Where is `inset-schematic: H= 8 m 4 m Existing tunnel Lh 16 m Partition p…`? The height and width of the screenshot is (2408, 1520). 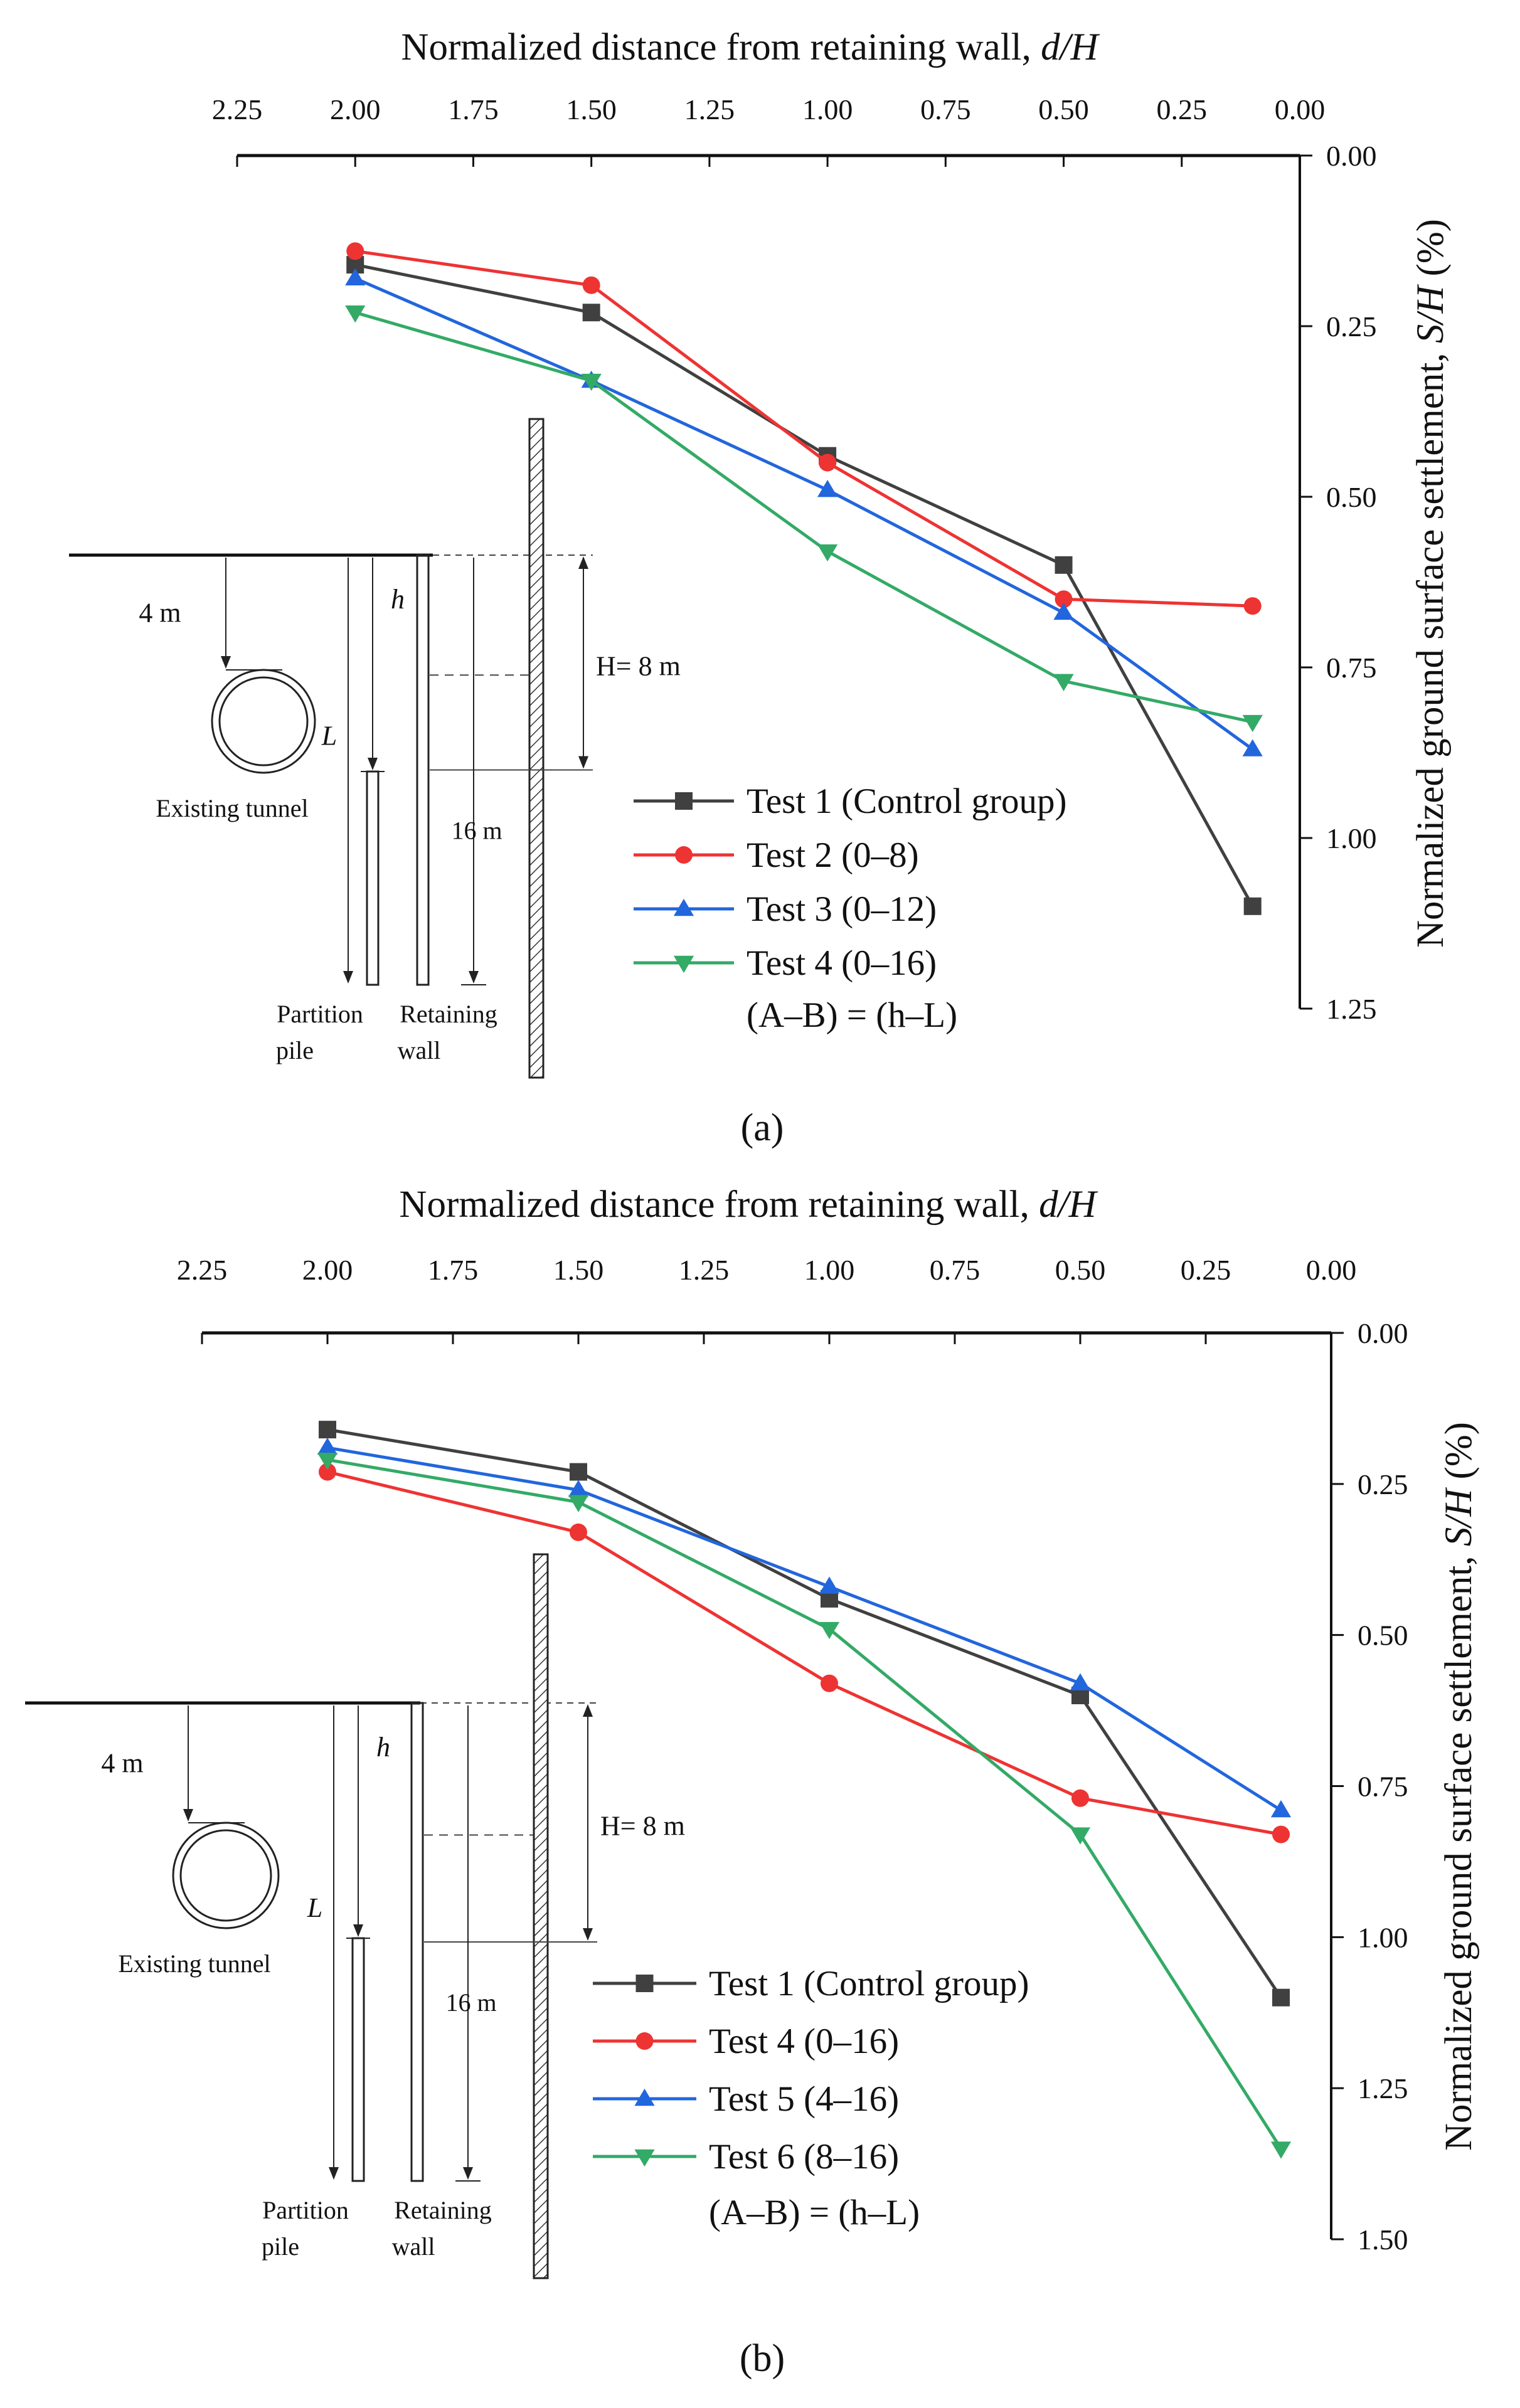
inset-schematic: H= 8 m 4 m Existing tunnel Lh 16 m Partition p… is located at coordinates (375, 748).